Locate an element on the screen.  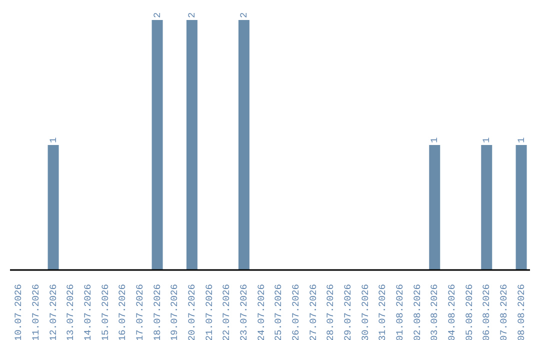
x-tick-label: 29.07.2026 is located at coordinates (348, 312).